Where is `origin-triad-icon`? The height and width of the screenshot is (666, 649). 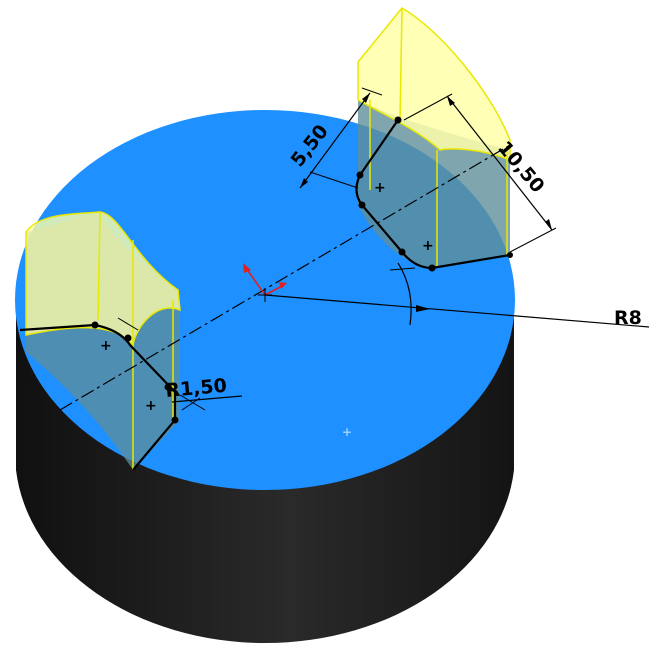 origin-triad-icon is located at coordinates (265, 282).